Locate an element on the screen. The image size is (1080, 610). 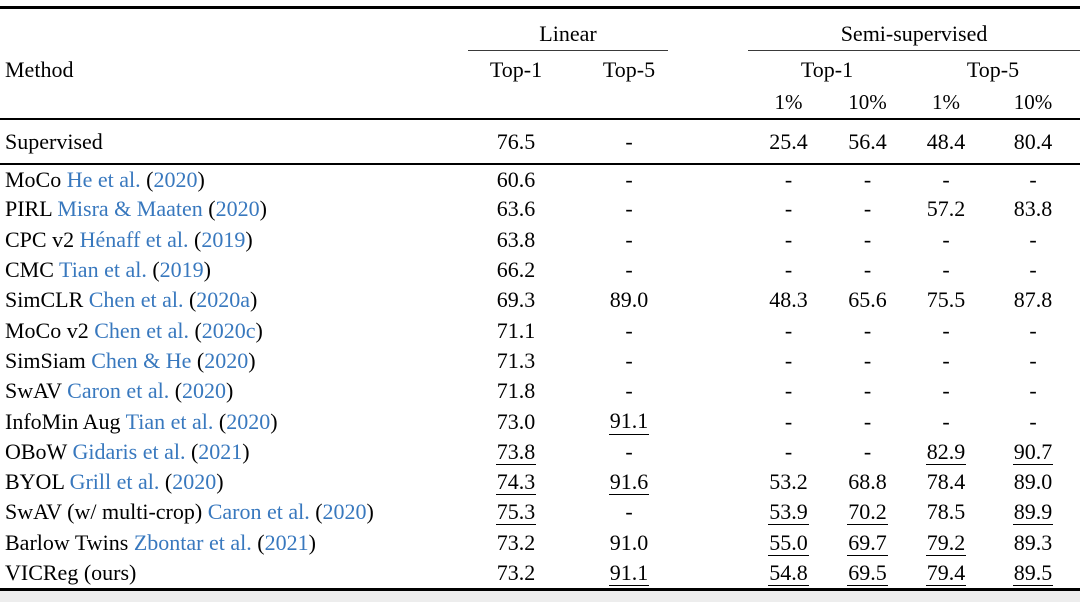
citation-link: He et al. is located at coordinates (103, 179).